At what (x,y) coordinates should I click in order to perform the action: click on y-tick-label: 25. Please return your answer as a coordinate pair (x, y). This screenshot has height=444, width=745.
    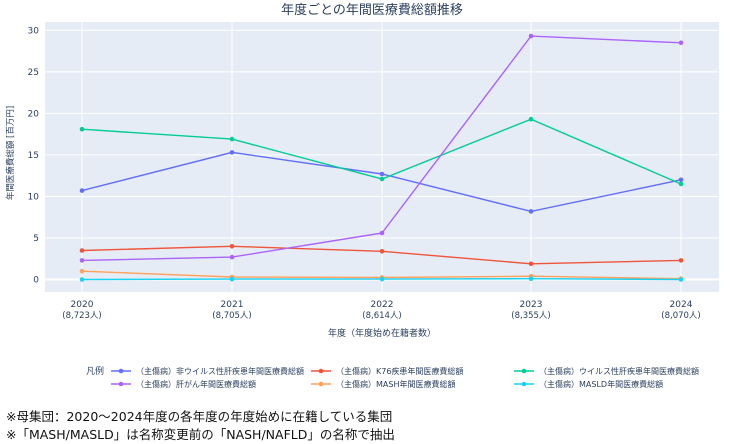
    Looking at the image, I should click on (33, 73).